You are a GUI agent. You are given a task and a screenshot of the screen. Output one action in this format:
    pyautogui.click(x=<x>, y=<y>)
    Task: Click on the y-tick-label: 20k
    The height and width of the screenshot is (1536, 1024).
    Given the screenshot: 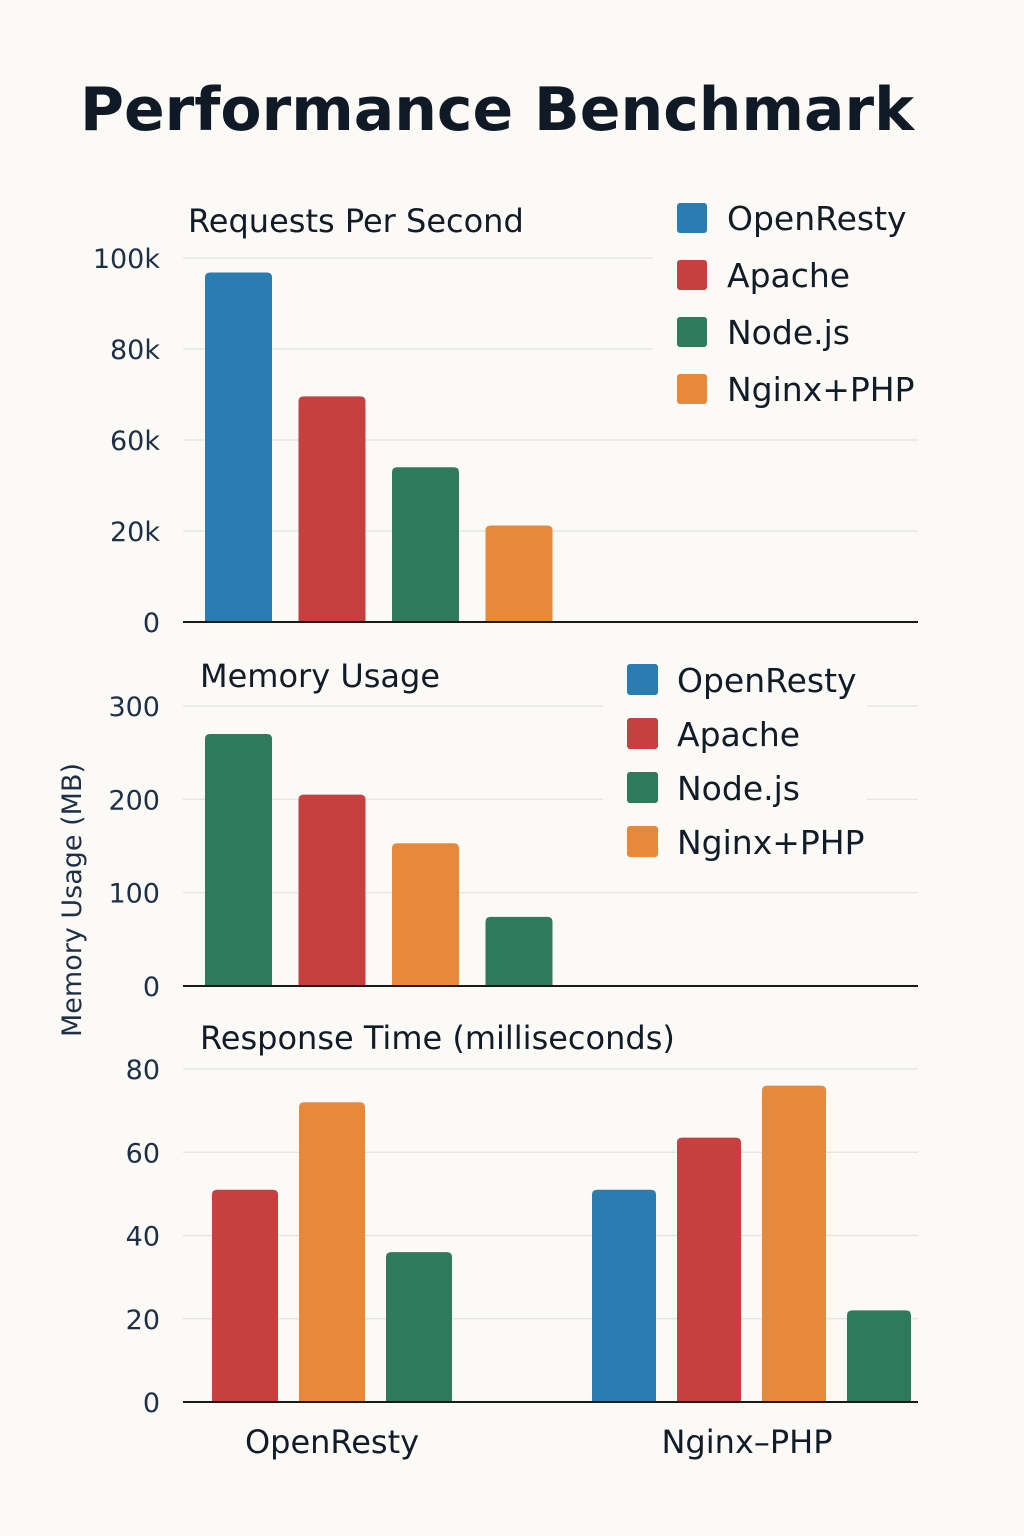 What is the action you would take?
    pyautogui.click(x=135, y=532)
    